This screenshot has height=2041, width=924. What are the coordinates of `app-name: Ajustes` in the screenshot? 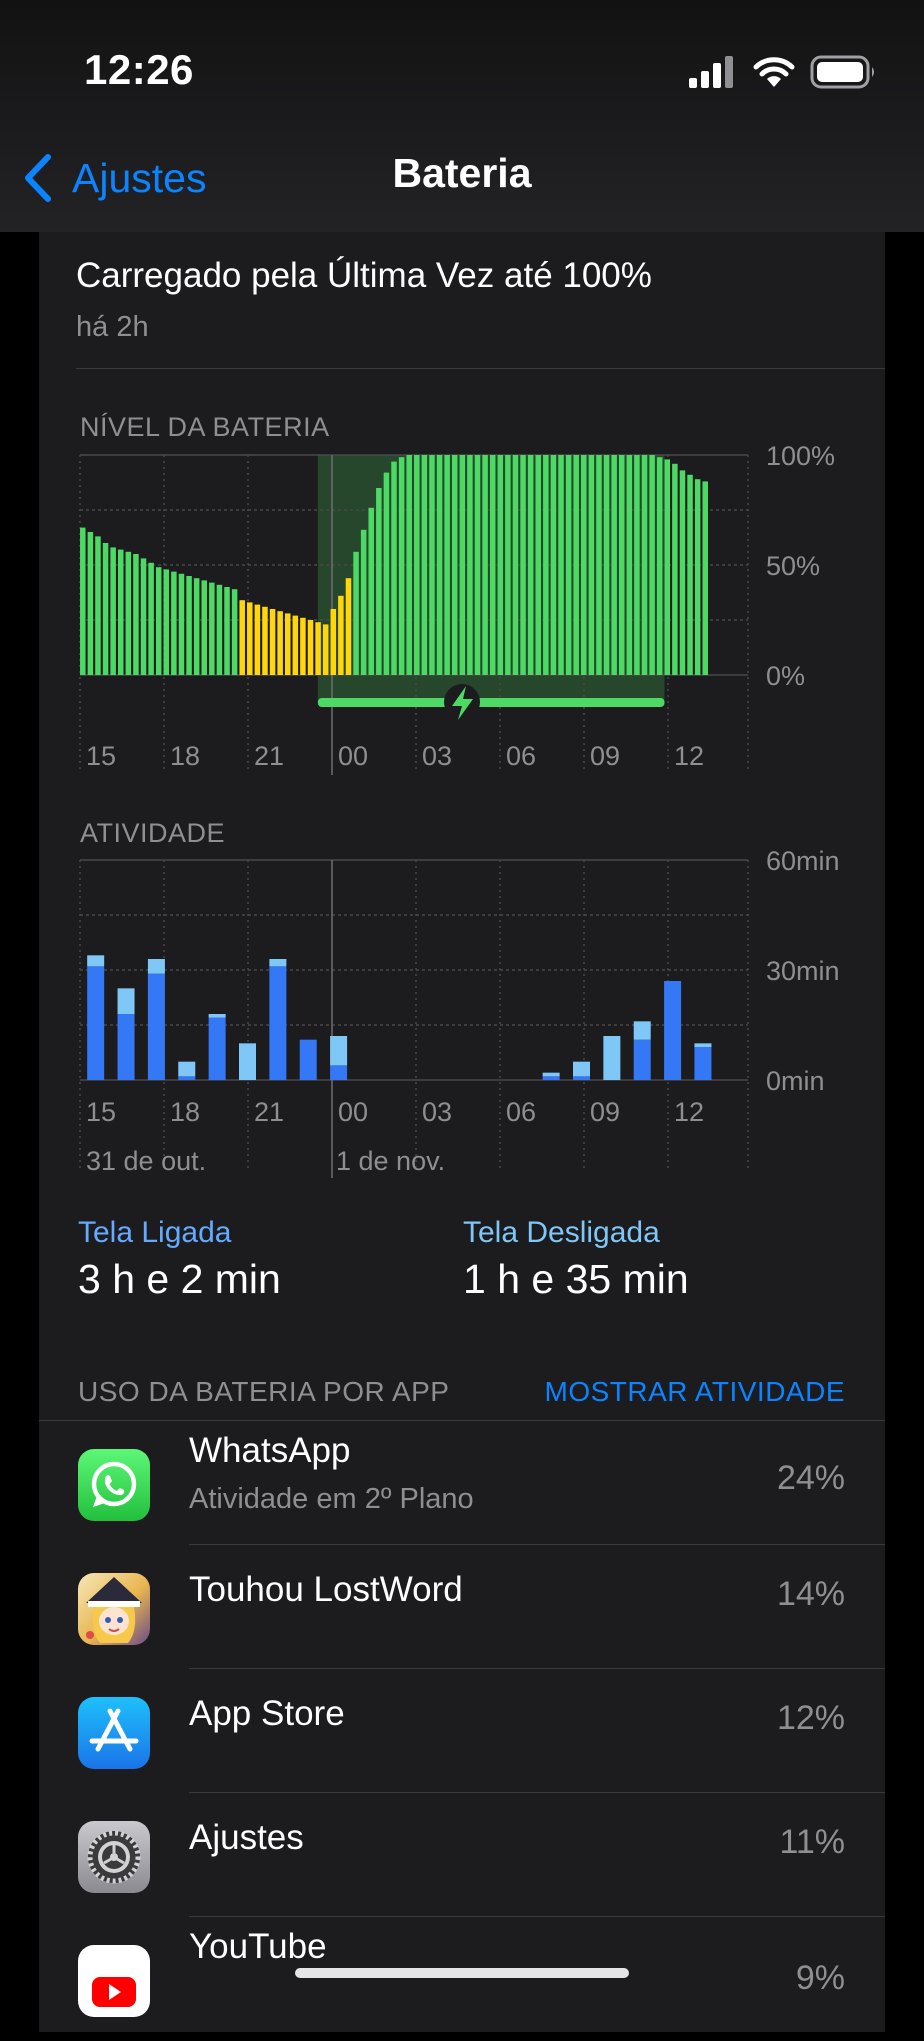 It's located at (246, 1837).